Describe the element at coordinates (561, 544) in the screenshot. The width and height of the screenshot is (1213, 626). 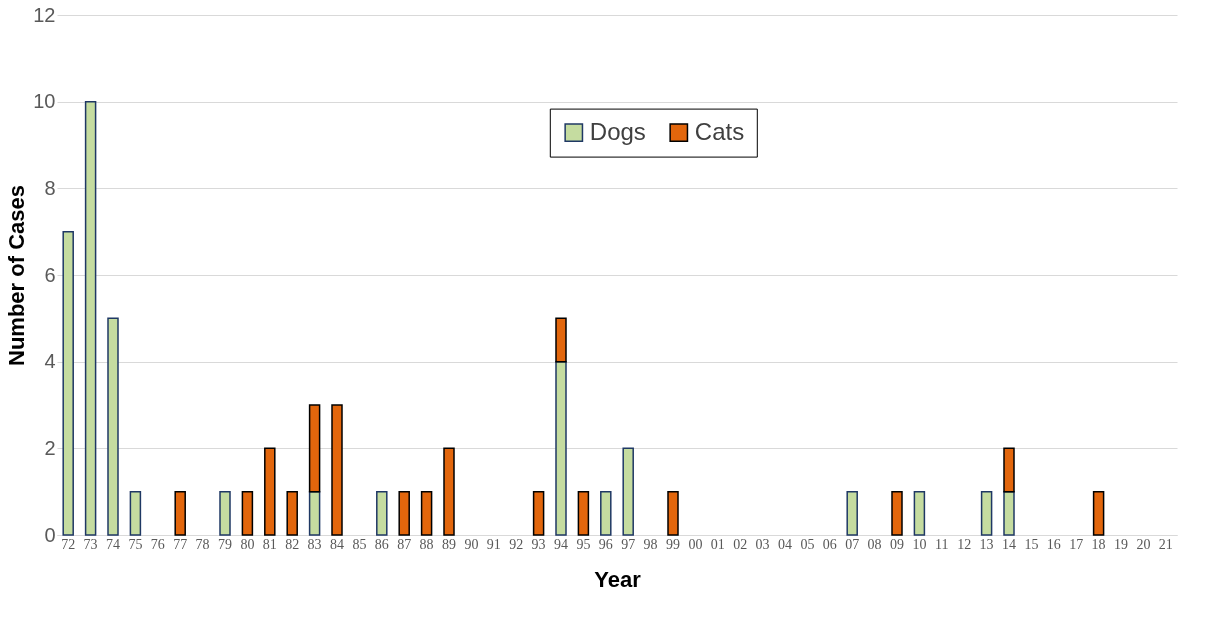
I see `x-tick-label: 94` at that location.